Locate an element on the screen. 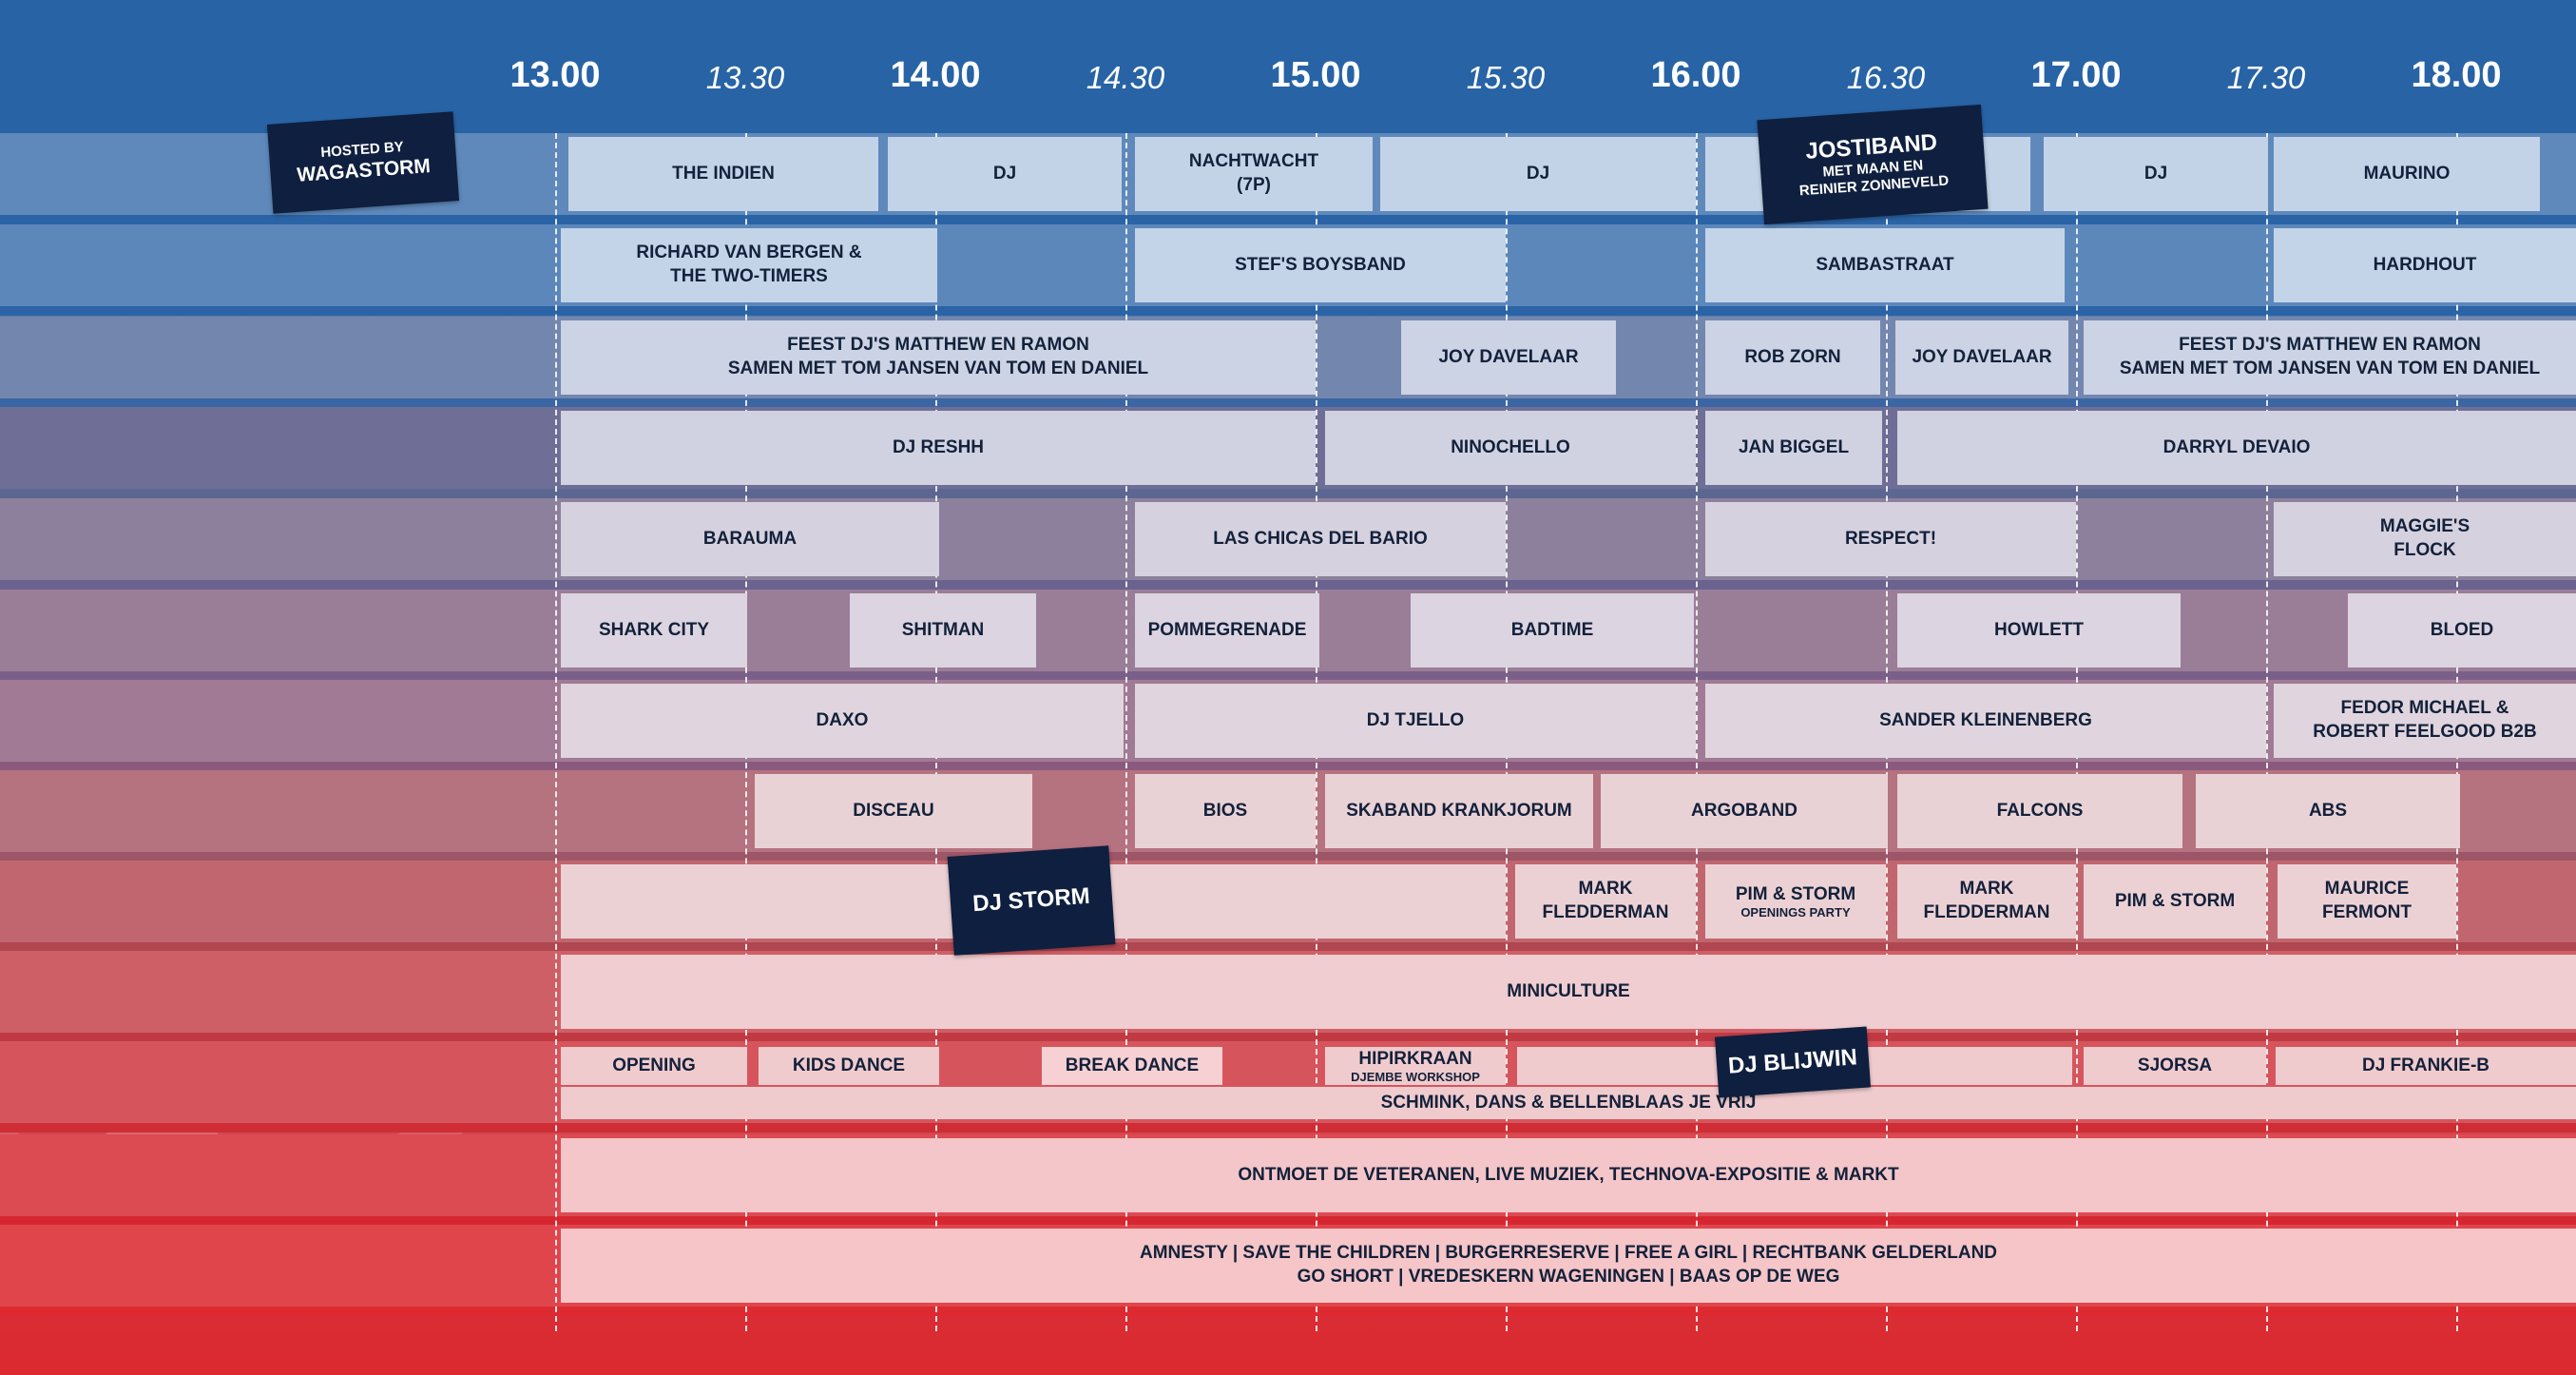  act-slot: MAURINO is located at coordinates (2407, 174).